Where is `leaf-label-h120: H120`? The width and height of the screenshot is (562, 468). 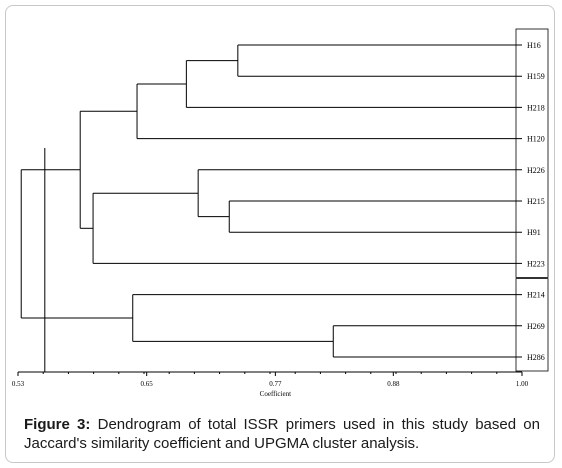
leaf-label-h120: H120 is located at coordinates (536, 139).